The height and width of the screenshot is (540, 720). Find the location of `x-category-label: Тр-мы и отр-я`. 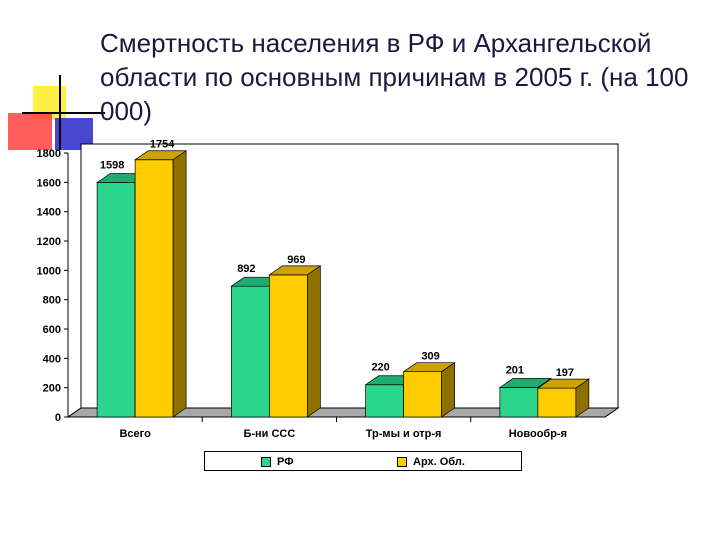

x-category-label: Тр-мы и отр-я is located at coordinates (404, 434).